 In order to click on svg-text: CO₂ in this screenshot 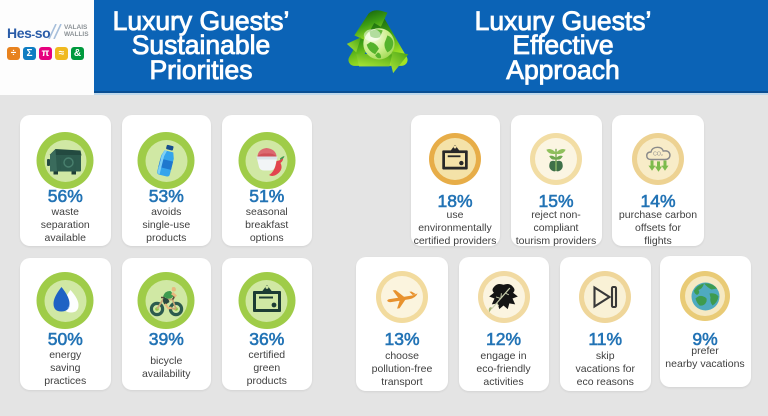, I will do `click(658, 154)`.